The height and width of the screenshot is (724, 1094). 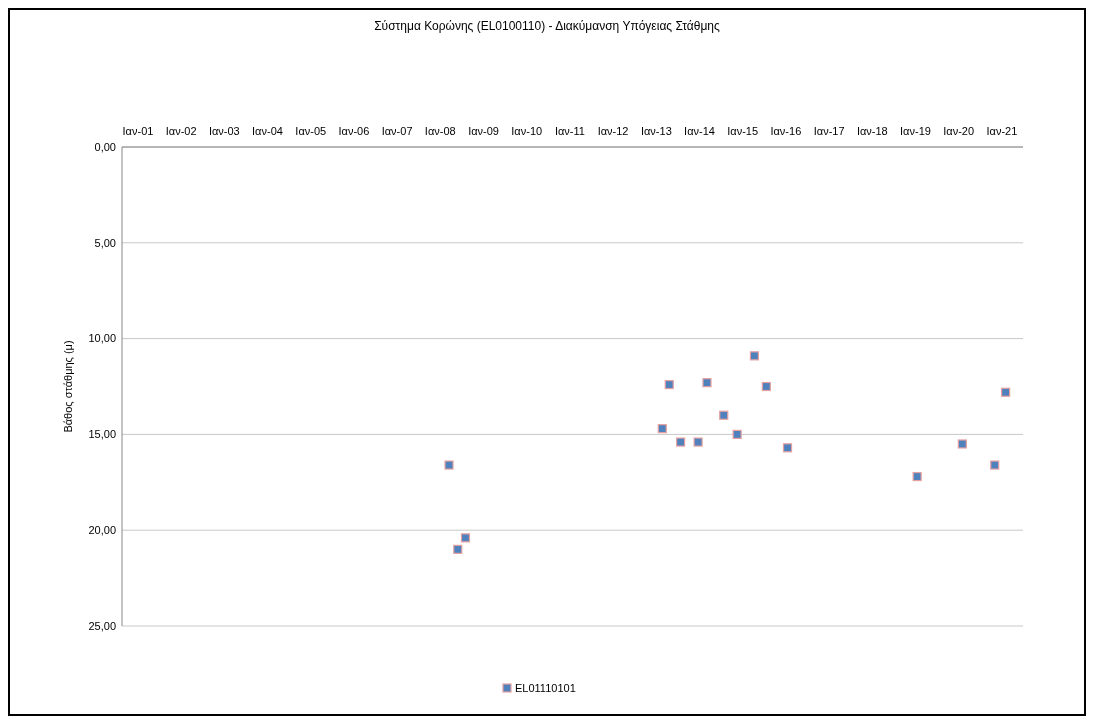 What do you see at coordinates (102, 338) in the screenshot?
I see `y-tick-label: 10,00` at bounding box center [102, 338].